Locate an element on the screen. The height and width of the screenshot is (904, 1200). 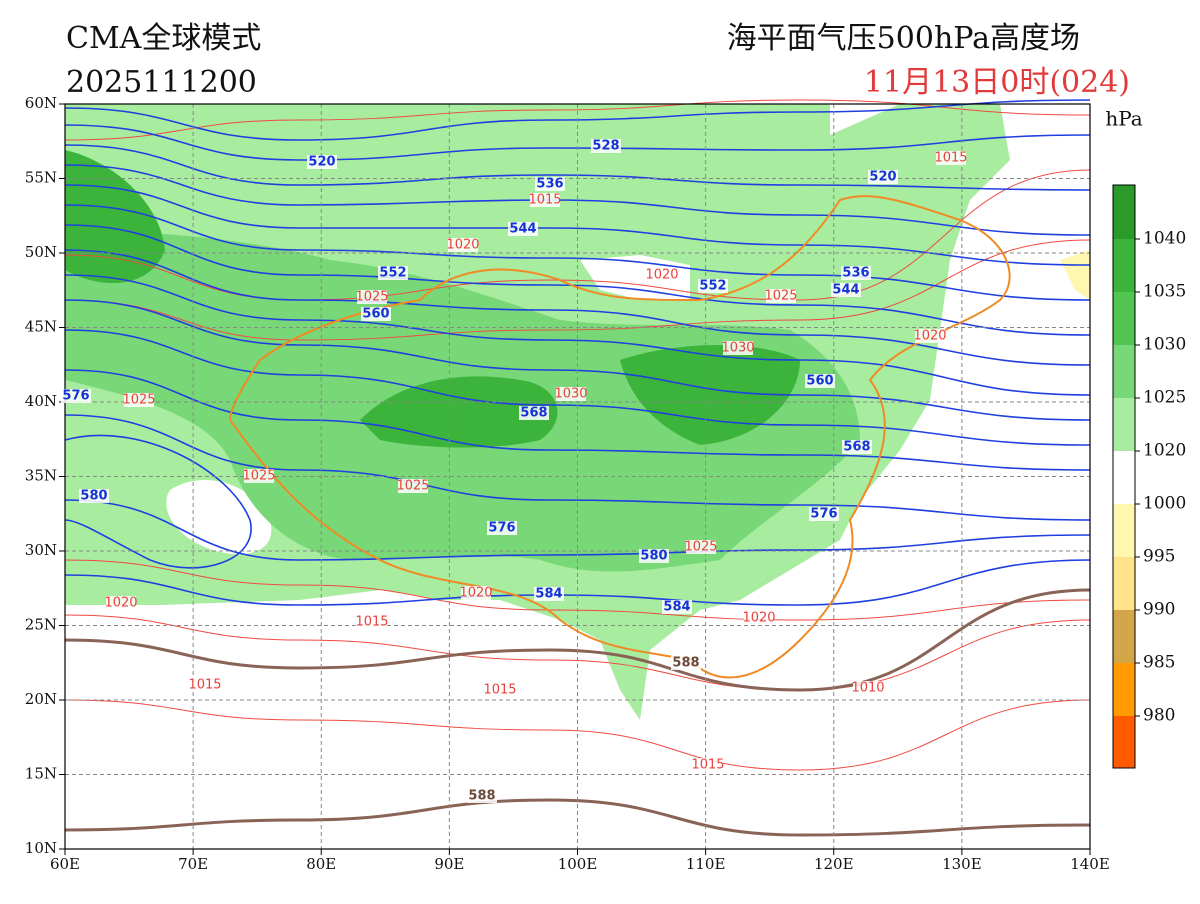
height-label: 552 is located at coordinates (712, 286).